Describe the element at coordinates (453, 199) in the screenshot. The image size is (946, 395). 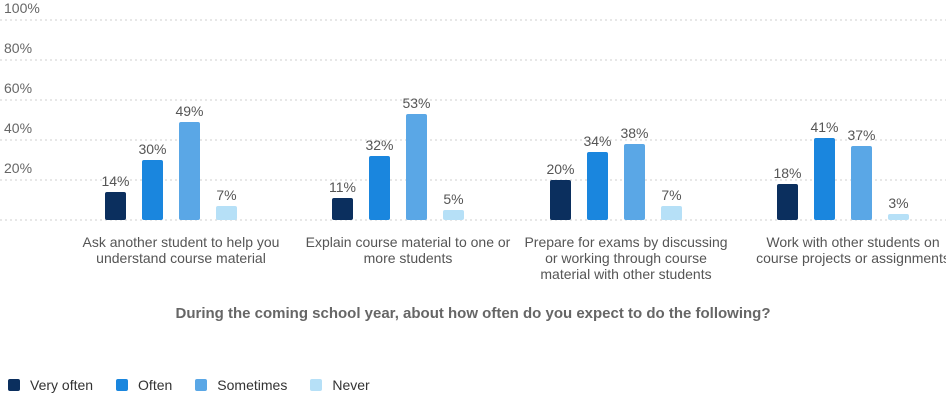
I see `data-label: 5%` at that location.